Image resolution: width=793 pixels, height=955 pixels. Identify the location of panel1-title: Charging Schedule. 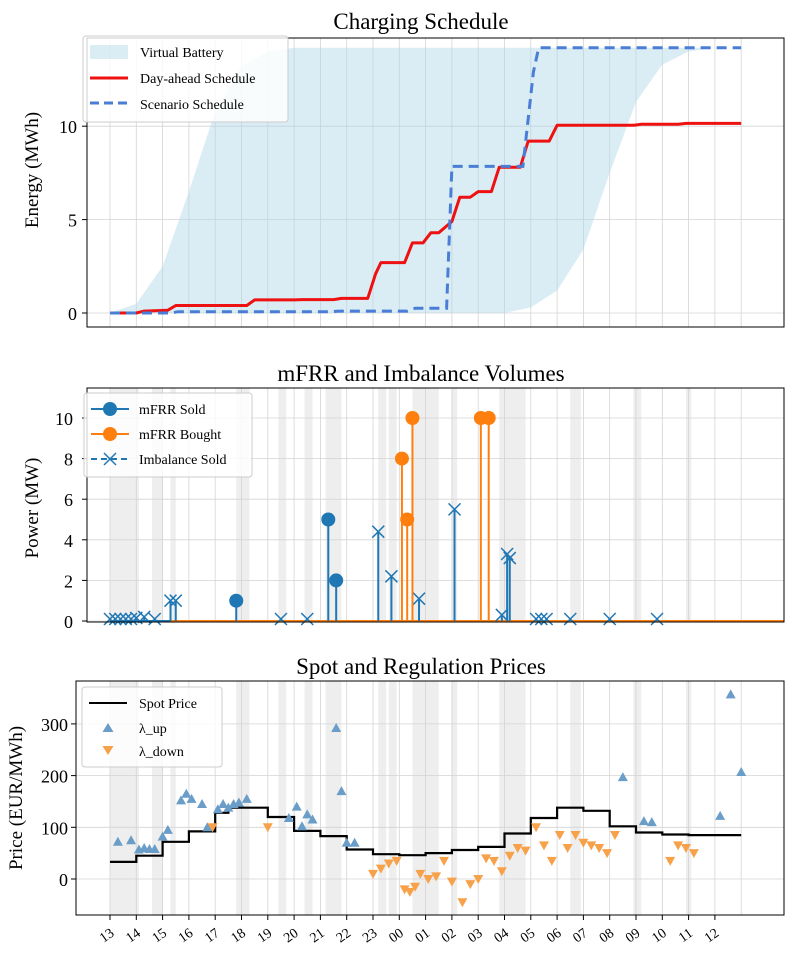
(420, 21).